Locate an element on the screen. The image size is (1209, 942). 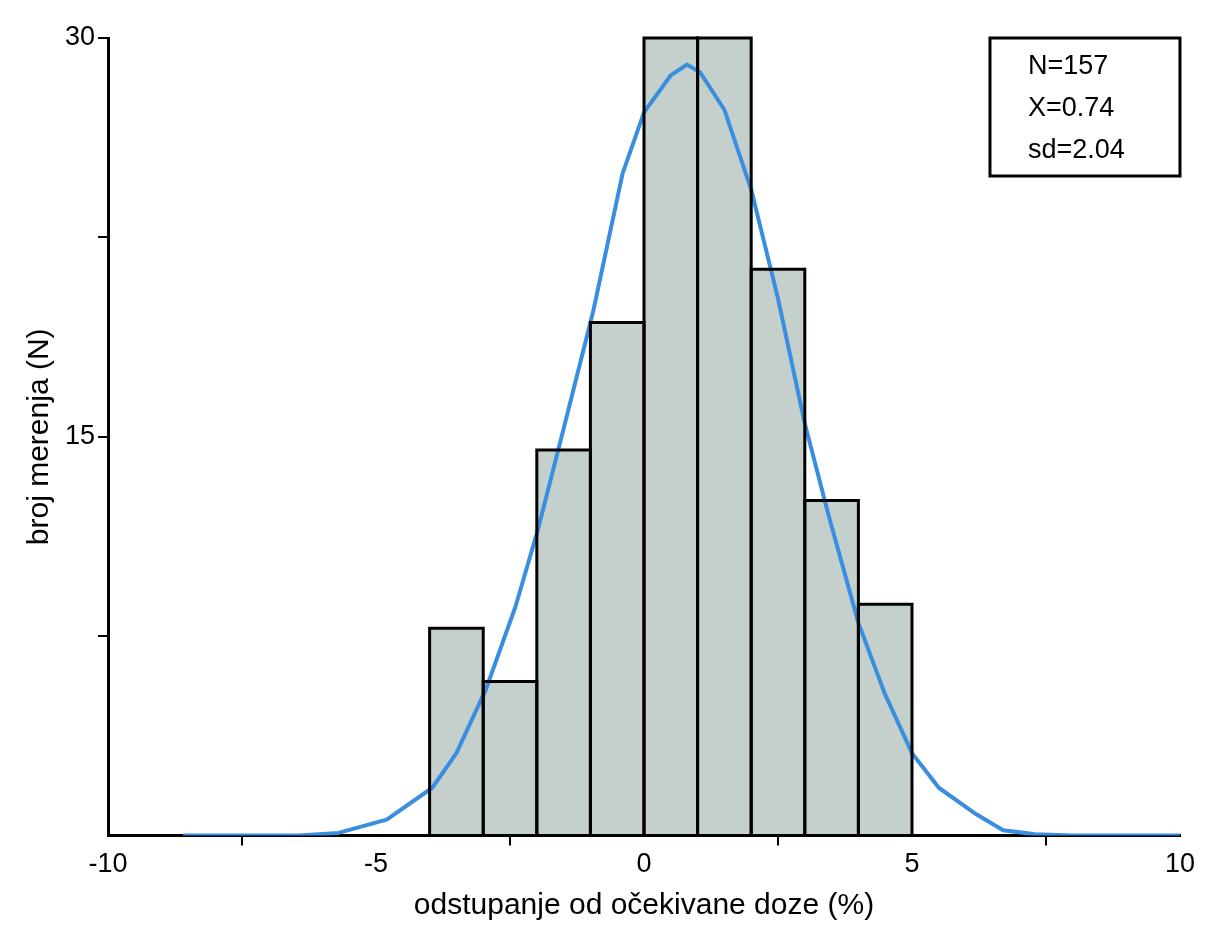
x-tick-label: -5 is located at coordinates (376, 863).